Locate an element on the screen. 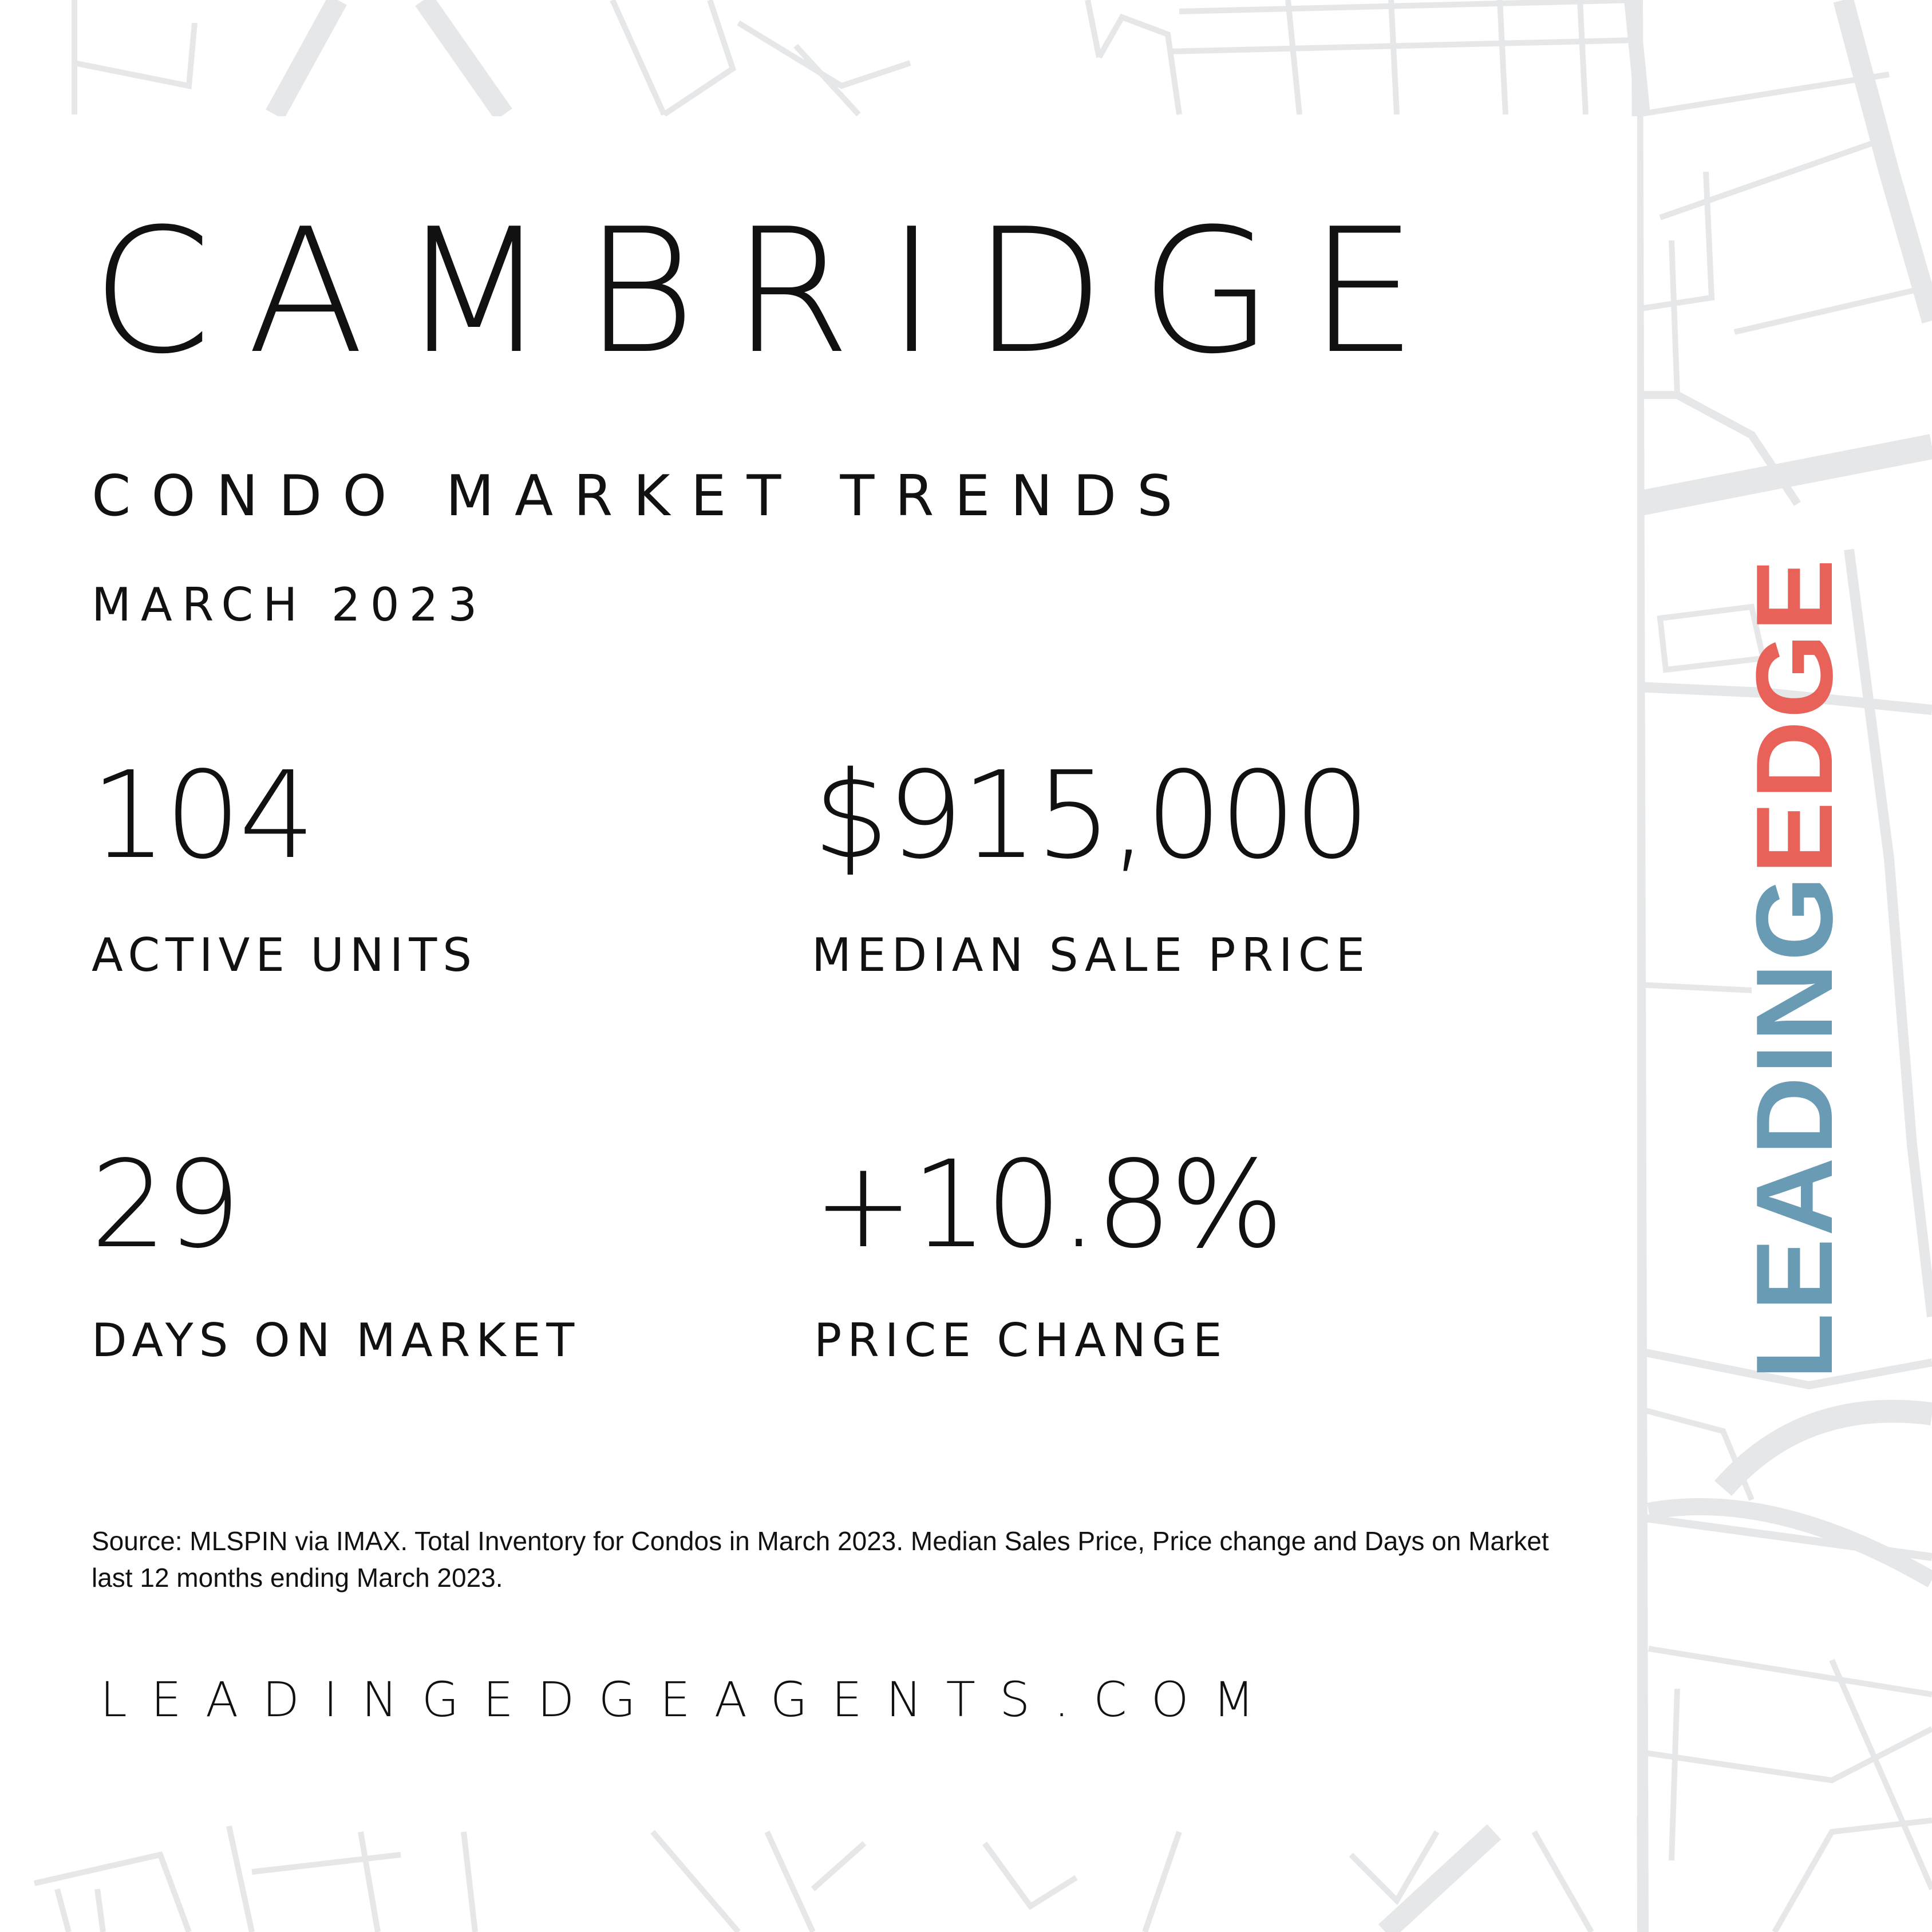 This screenshot has height=1932, width=1932. website-link: LEADINGEDGEAGENTS.COM is located at coordinates (689, 1700).